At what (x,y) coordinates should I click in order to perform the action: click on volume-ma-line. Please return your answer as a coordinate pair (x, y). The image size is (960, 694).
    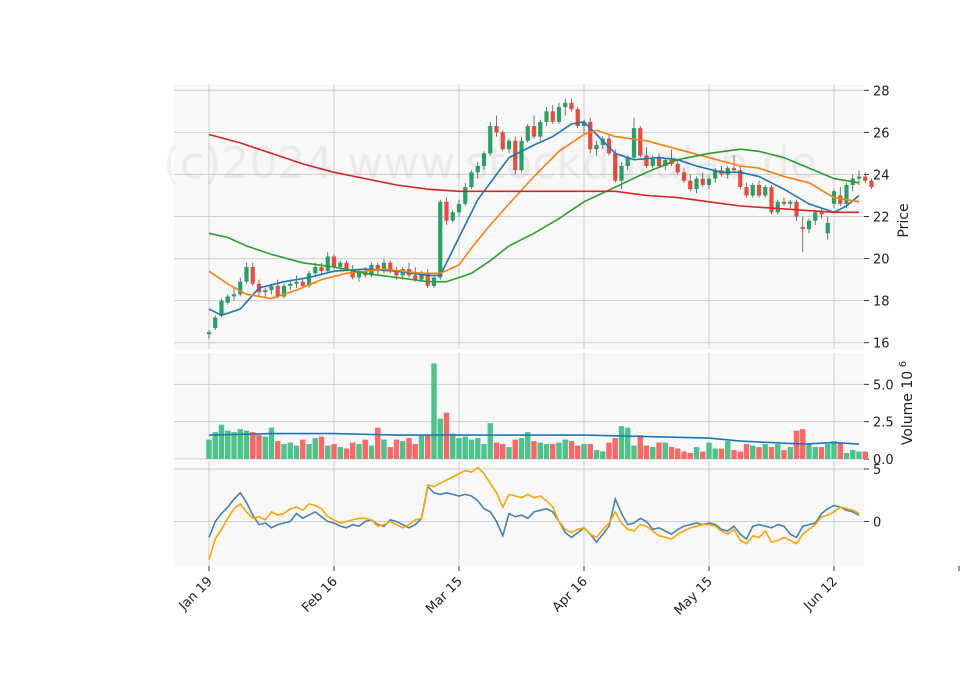
    Looking at the image, I should click on (534, 438).